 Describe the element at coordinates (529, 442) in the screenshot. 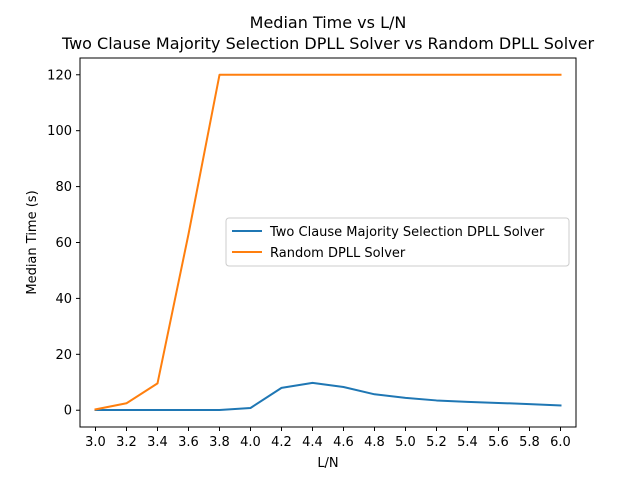

I see `x-tick-label: 5.8` at that location.